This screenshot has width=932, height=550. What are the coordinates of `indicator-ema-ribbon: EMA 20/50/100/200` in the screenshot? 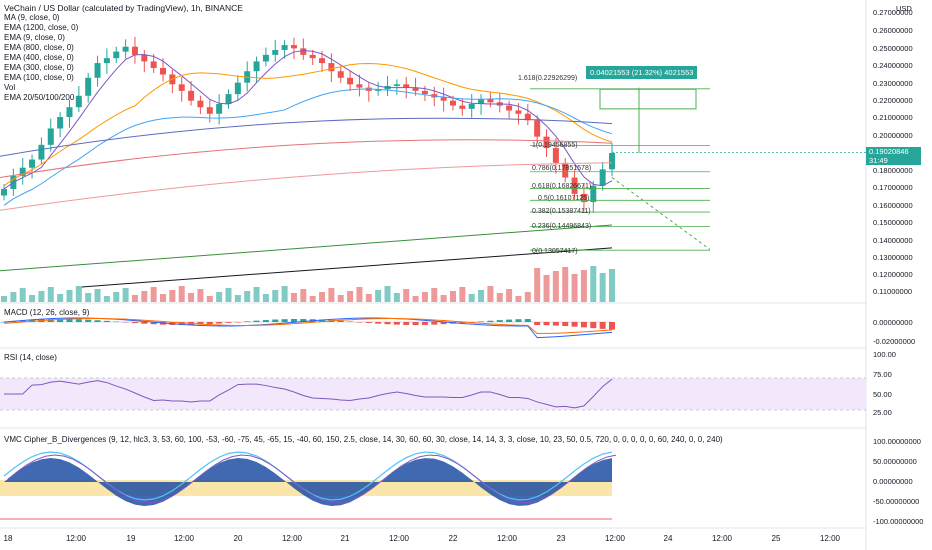 It's located at (39, 97).